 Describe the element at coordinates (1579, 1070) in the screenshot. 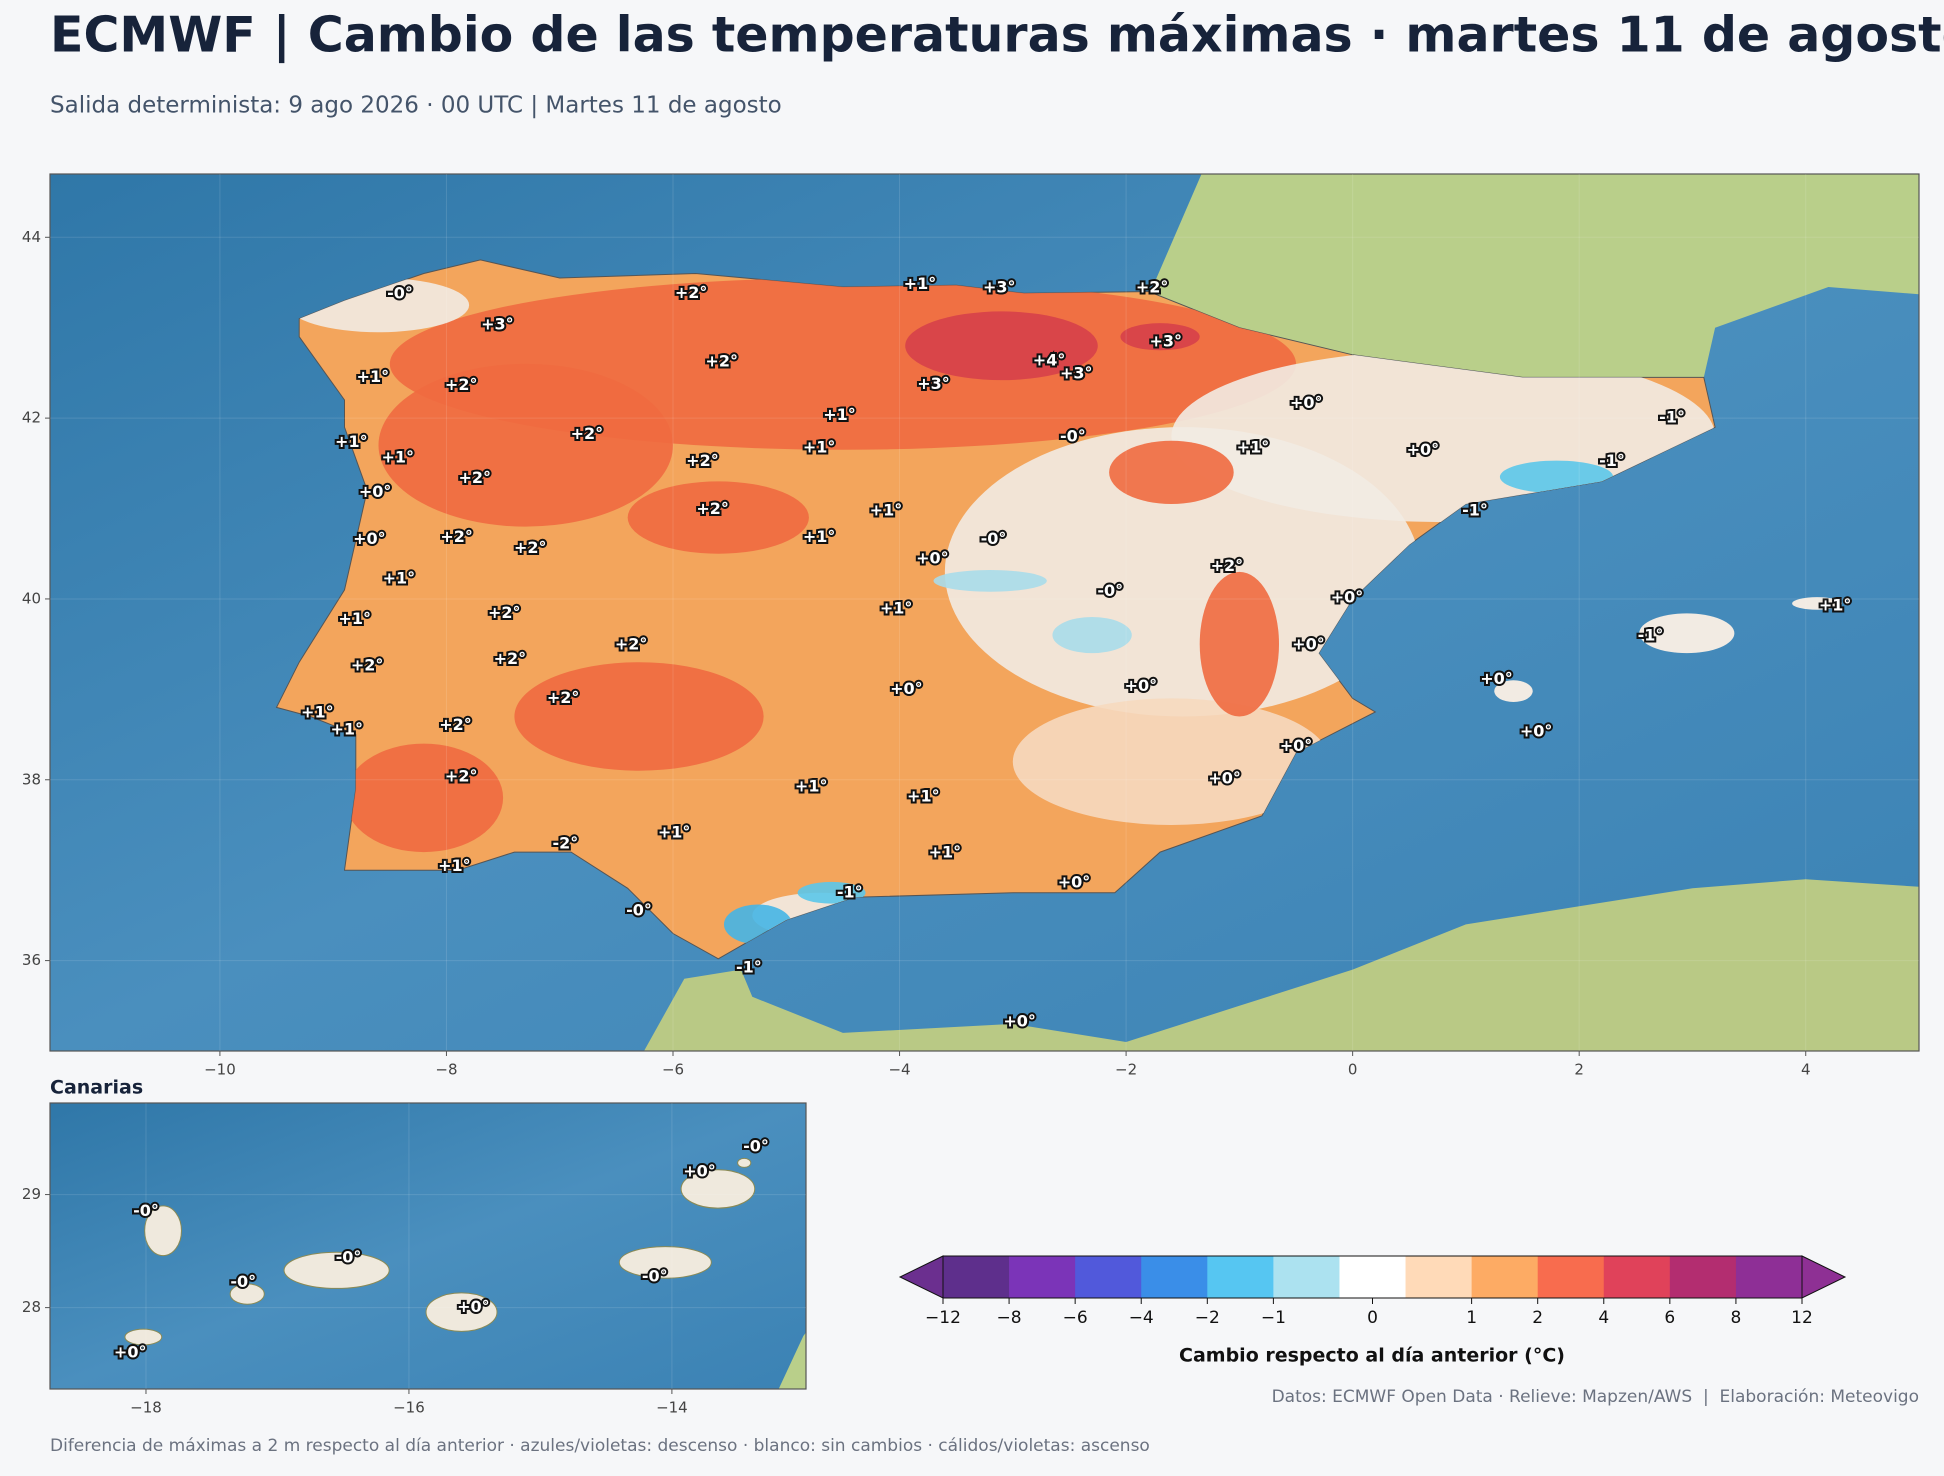

I see `x-tick-label: 2` at that location.